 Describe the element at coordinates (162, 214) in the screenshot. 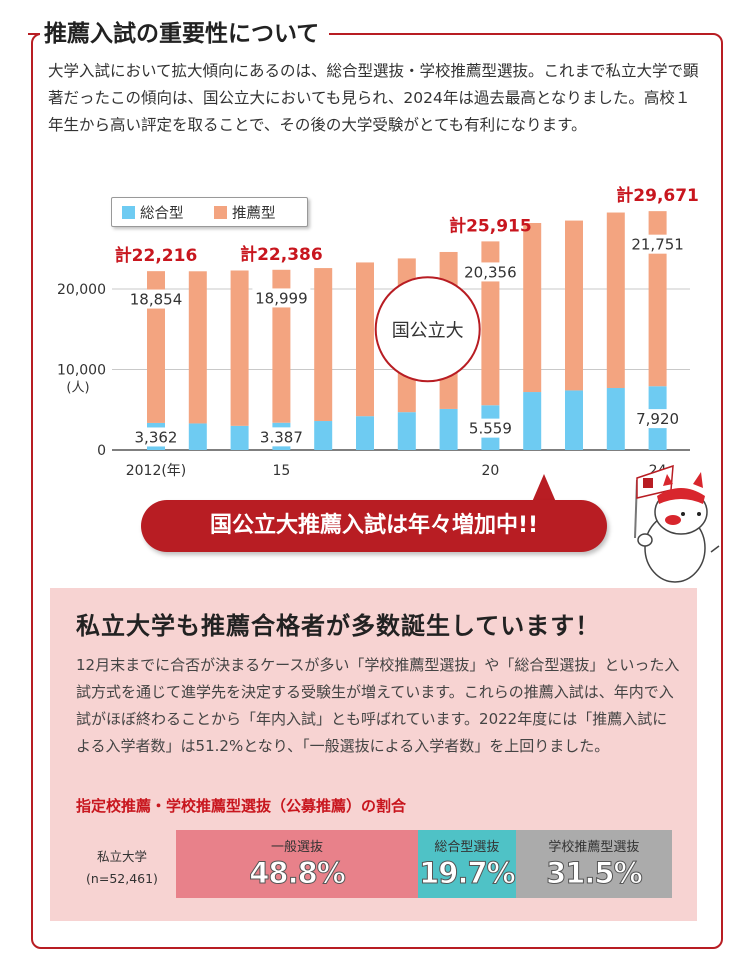

I see `legend-label-sogo: 総合型` at that location.